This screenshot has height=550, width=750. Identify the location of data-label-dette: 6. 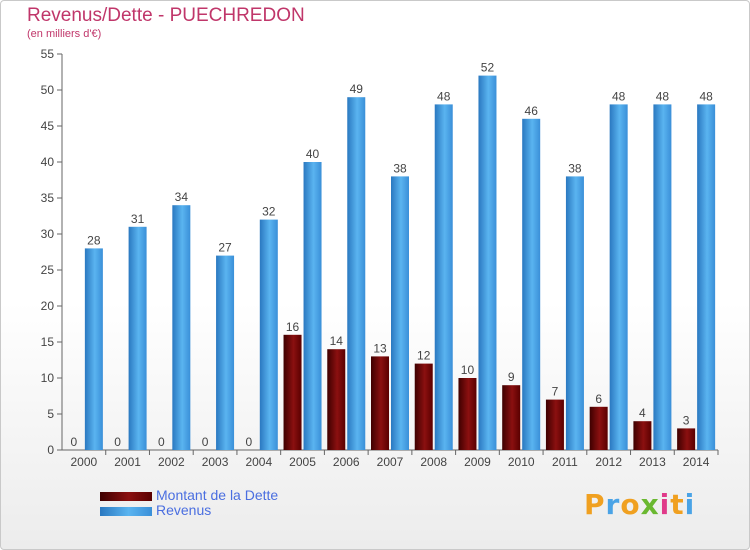
(598, 399).